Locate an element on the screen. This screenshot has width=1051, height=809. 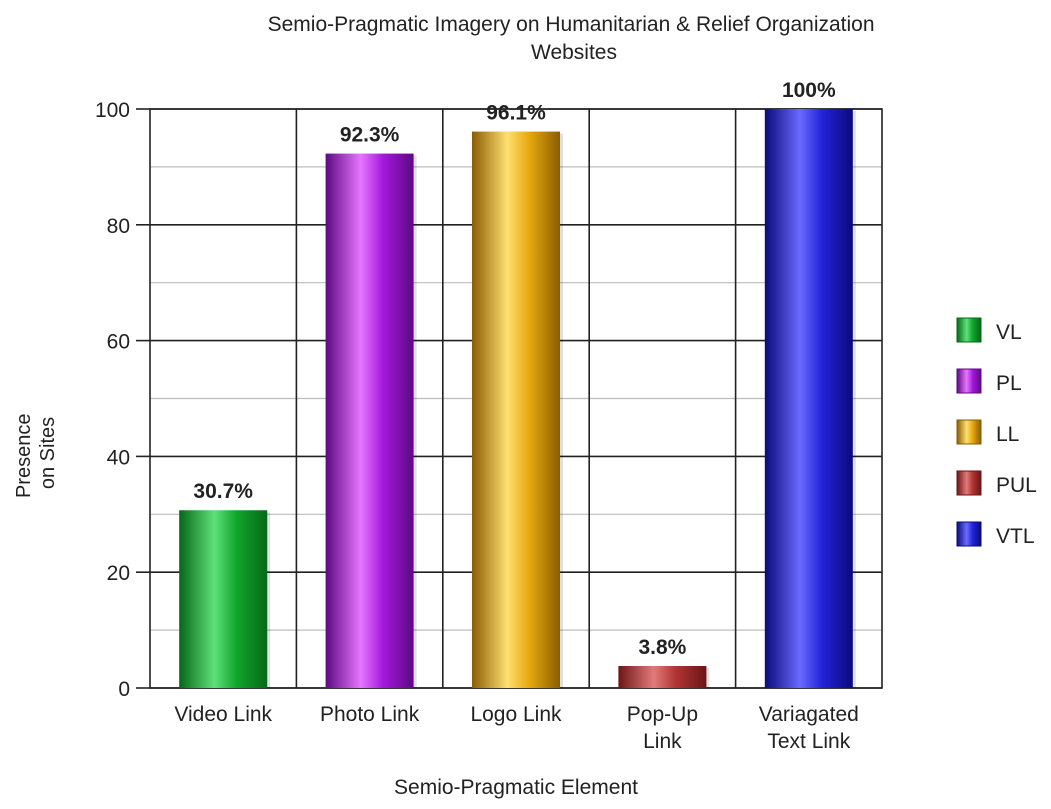
legend-label: LL is located at coordinates (1007, 434).